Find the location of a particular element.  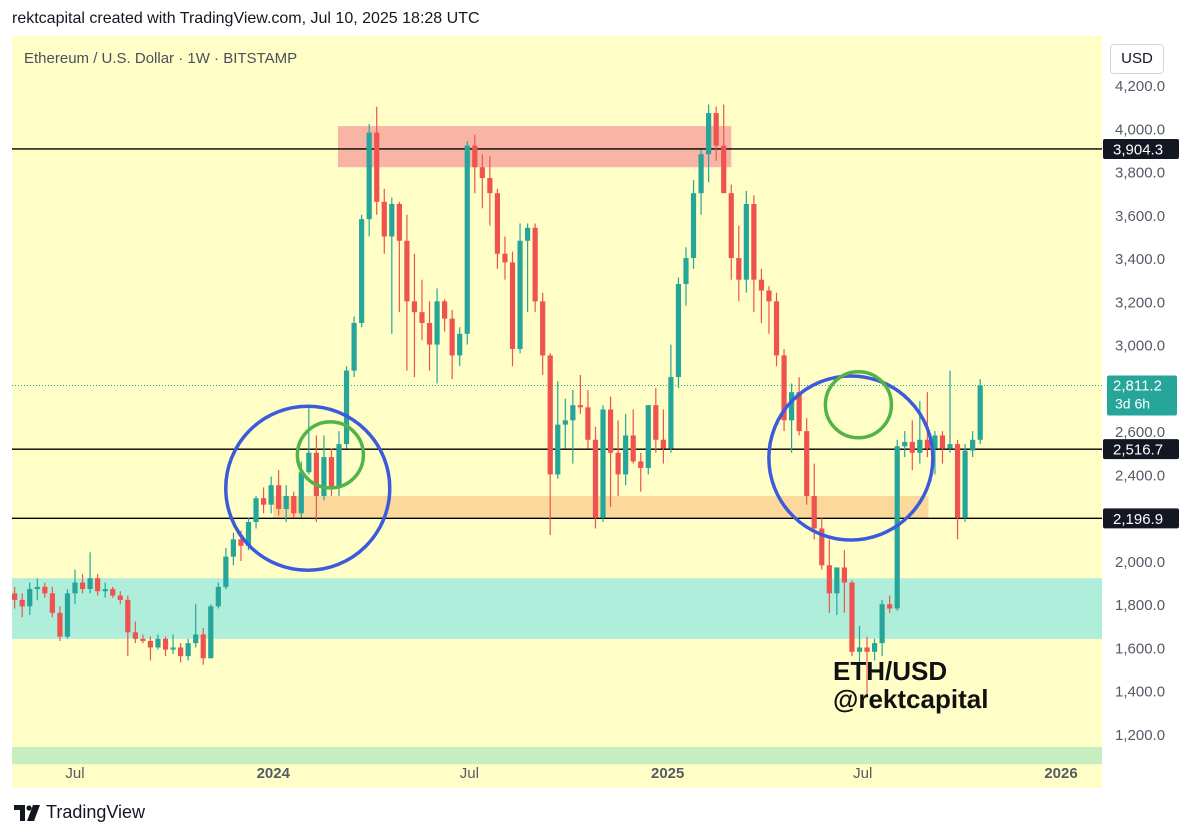

y-tick-label: 1,800.0 is located at coordinates (1140, 605).